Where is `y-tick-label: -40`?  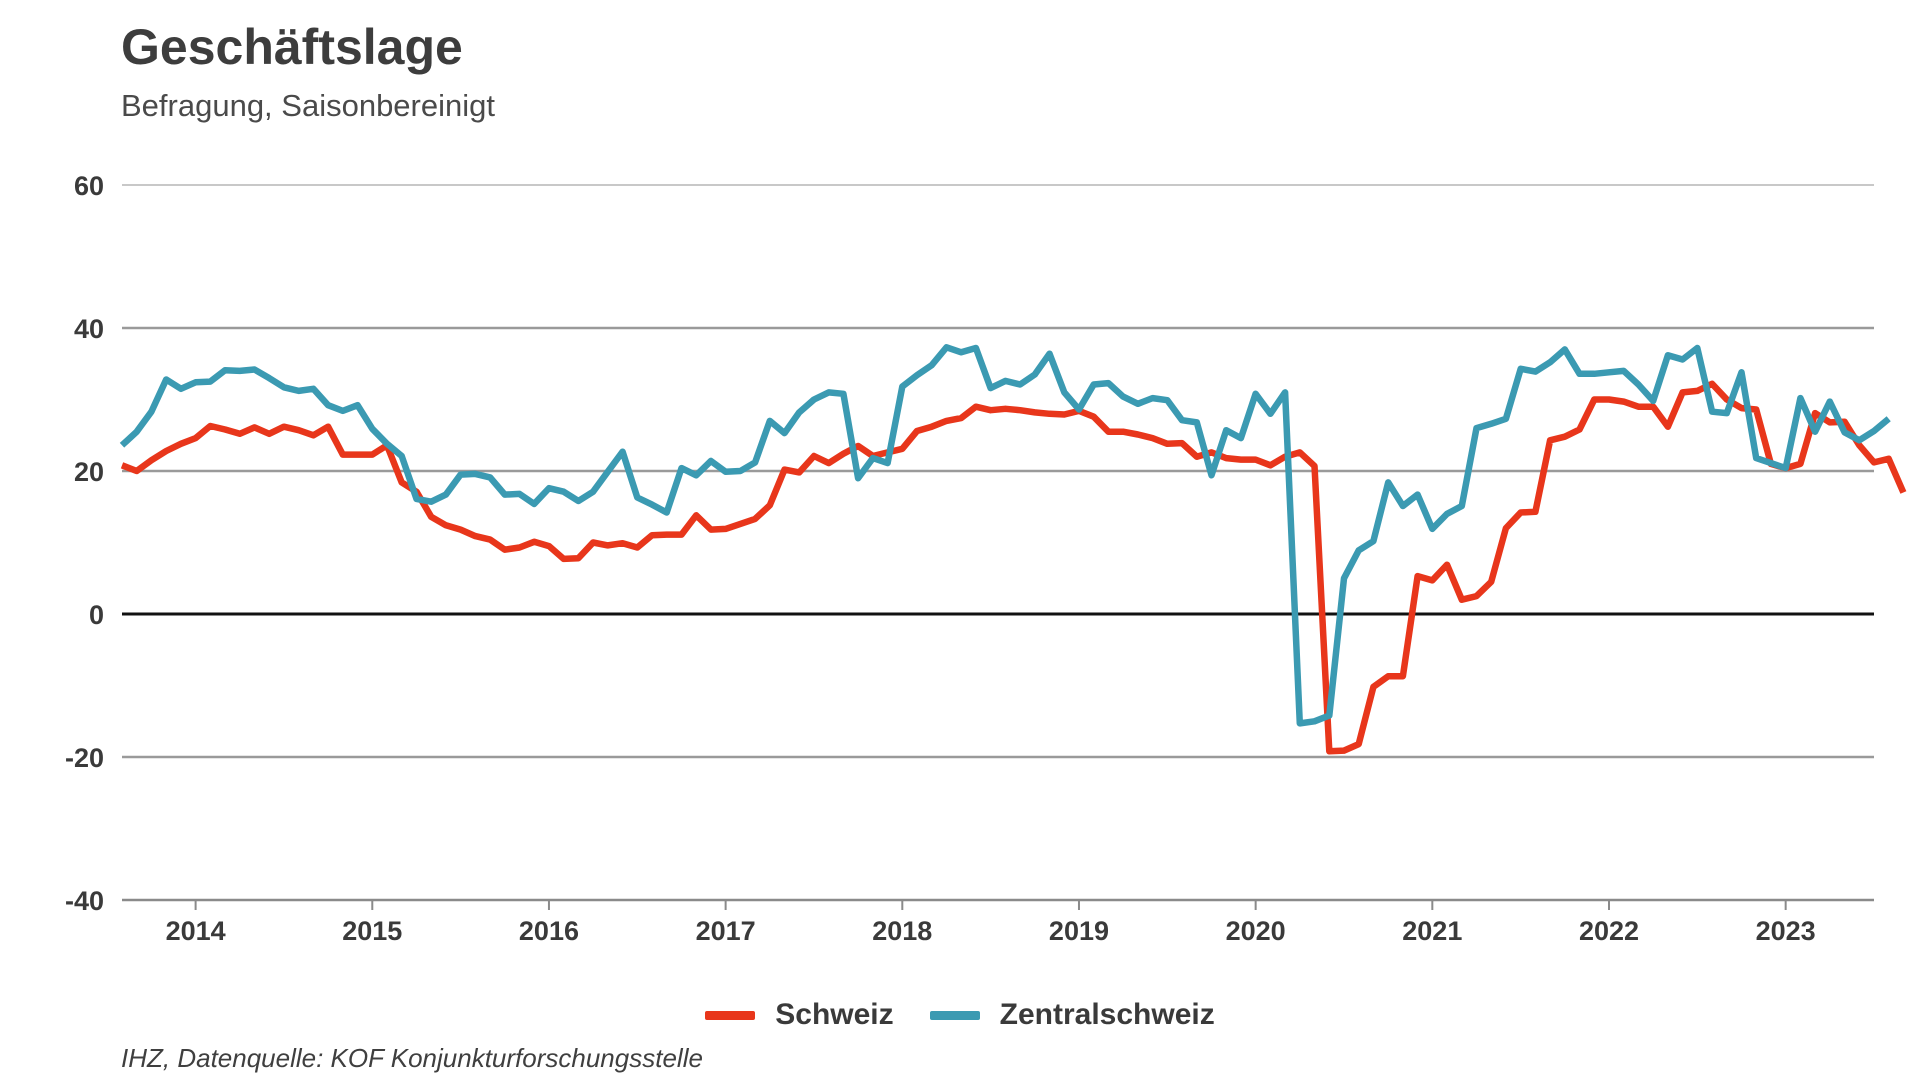
y-tick-label: -40 is located at coordinates (84, 901).